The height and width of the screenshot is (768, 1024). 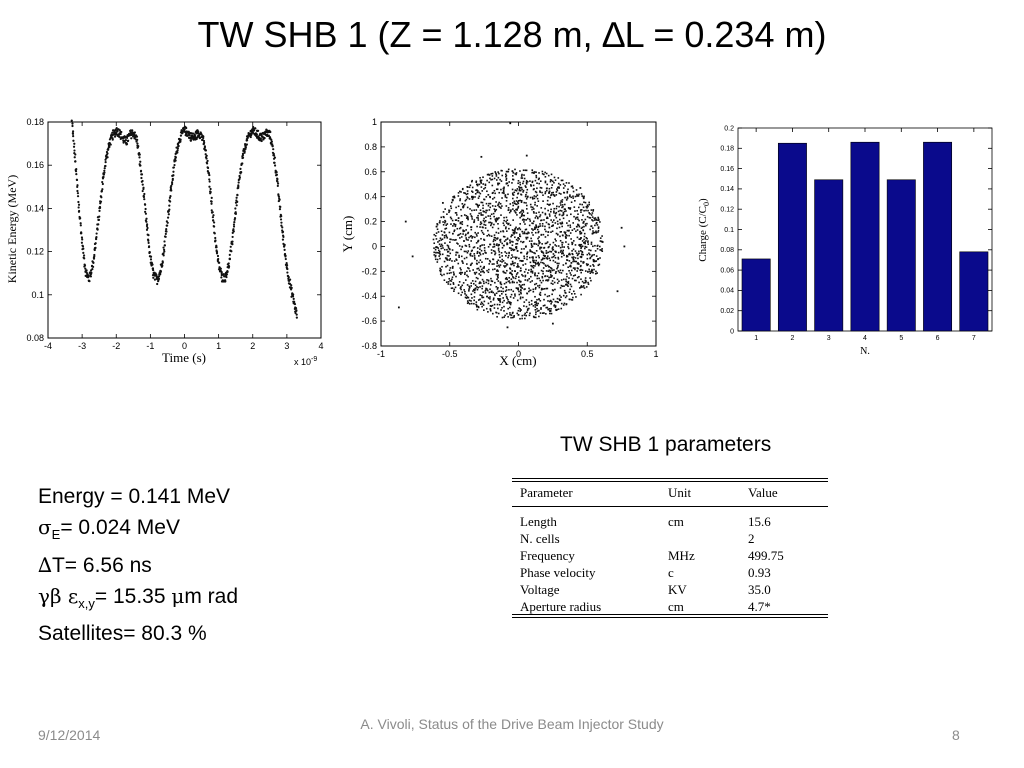 What do you see at coordinates (35, 122) in the screenshot?
I see `y-tick-label: 0.18` at bounding box center [35, 122].